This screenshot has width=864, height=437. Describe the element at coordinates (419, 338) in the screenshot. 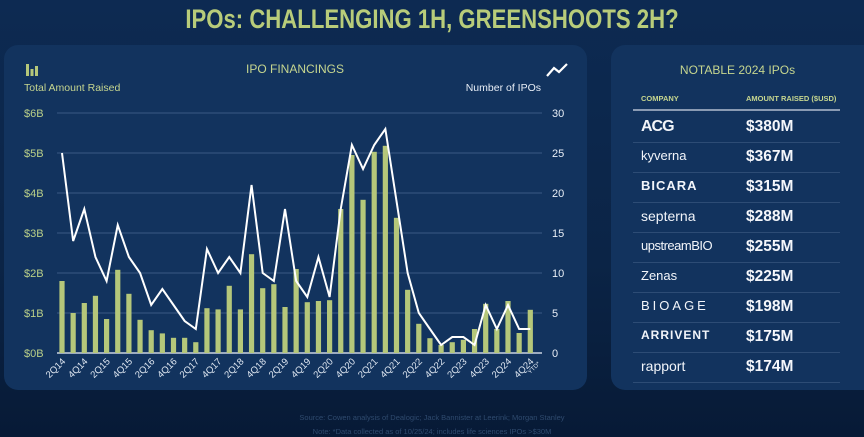

I see `bar-2Q22` at that location.